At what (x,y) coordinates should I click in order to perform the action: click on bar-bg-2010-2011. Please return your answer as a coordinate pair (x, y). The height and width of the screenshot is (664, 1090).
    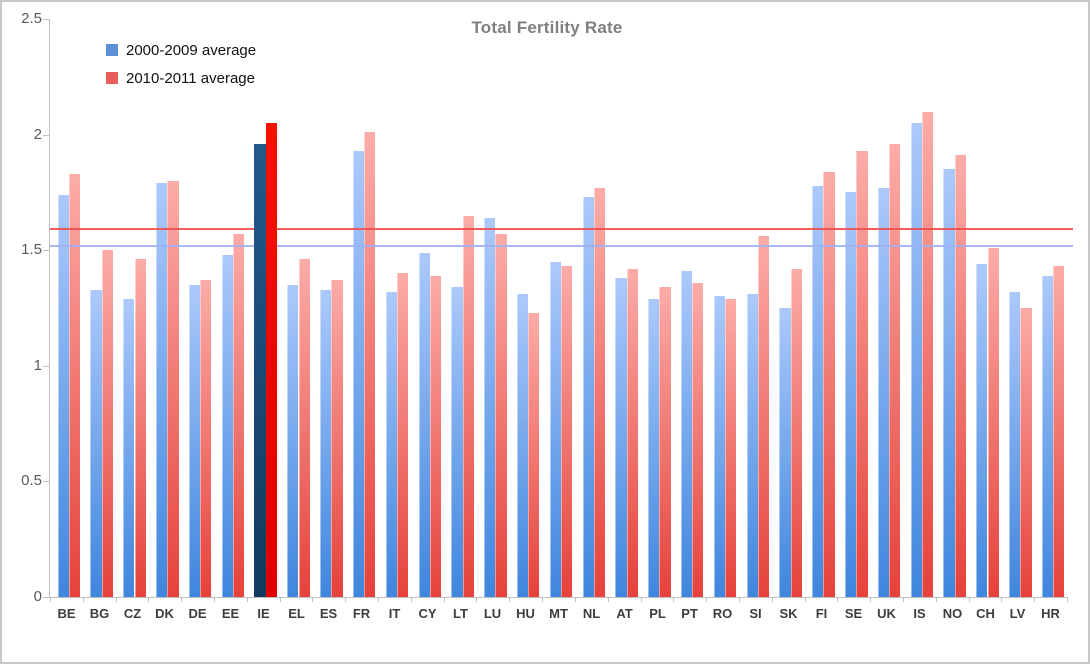
    Looking at the image, I should click on (107, 423).